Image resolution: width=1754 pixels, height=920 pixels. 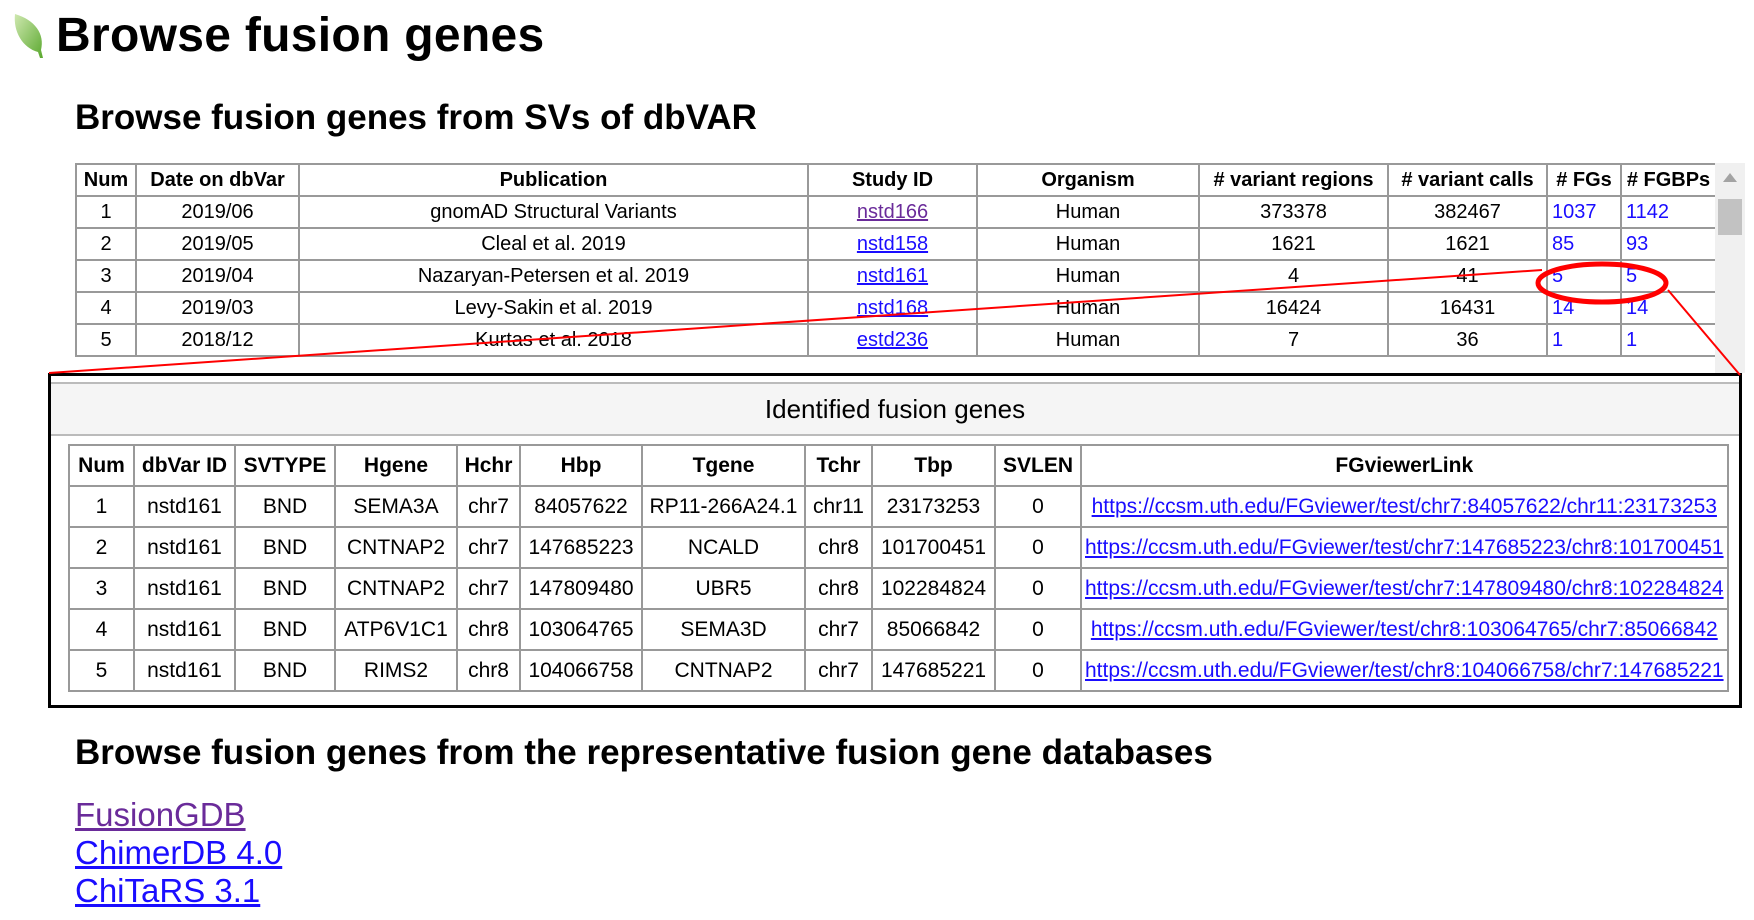 I want to click on num-cell: 3, so click(x=106, y=276).